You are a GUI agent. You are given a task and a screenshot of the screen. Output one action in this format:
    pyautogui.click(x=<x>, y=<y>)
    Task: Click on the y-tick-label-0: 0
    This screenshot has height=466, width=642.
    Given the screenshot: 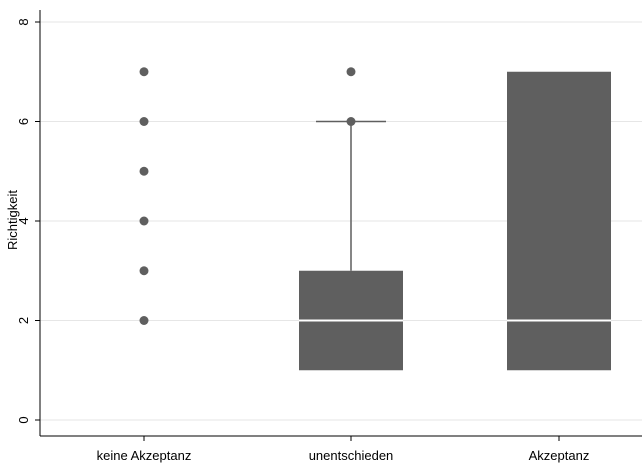 What is the action you would take?
    pyautogui.click(x=23, y=419)
    